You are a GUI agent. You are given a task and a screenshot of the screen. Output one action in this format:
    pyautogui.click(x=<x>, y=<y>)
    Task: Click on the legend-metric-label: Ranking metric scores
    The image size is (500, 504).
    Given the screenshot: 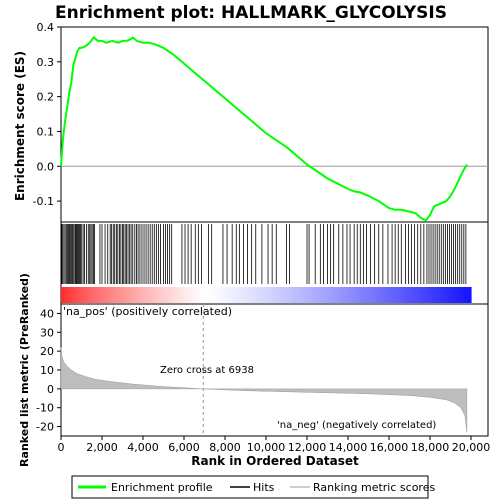 What is the action you would take?
    pyautogui.click(x=374, y=487)
    